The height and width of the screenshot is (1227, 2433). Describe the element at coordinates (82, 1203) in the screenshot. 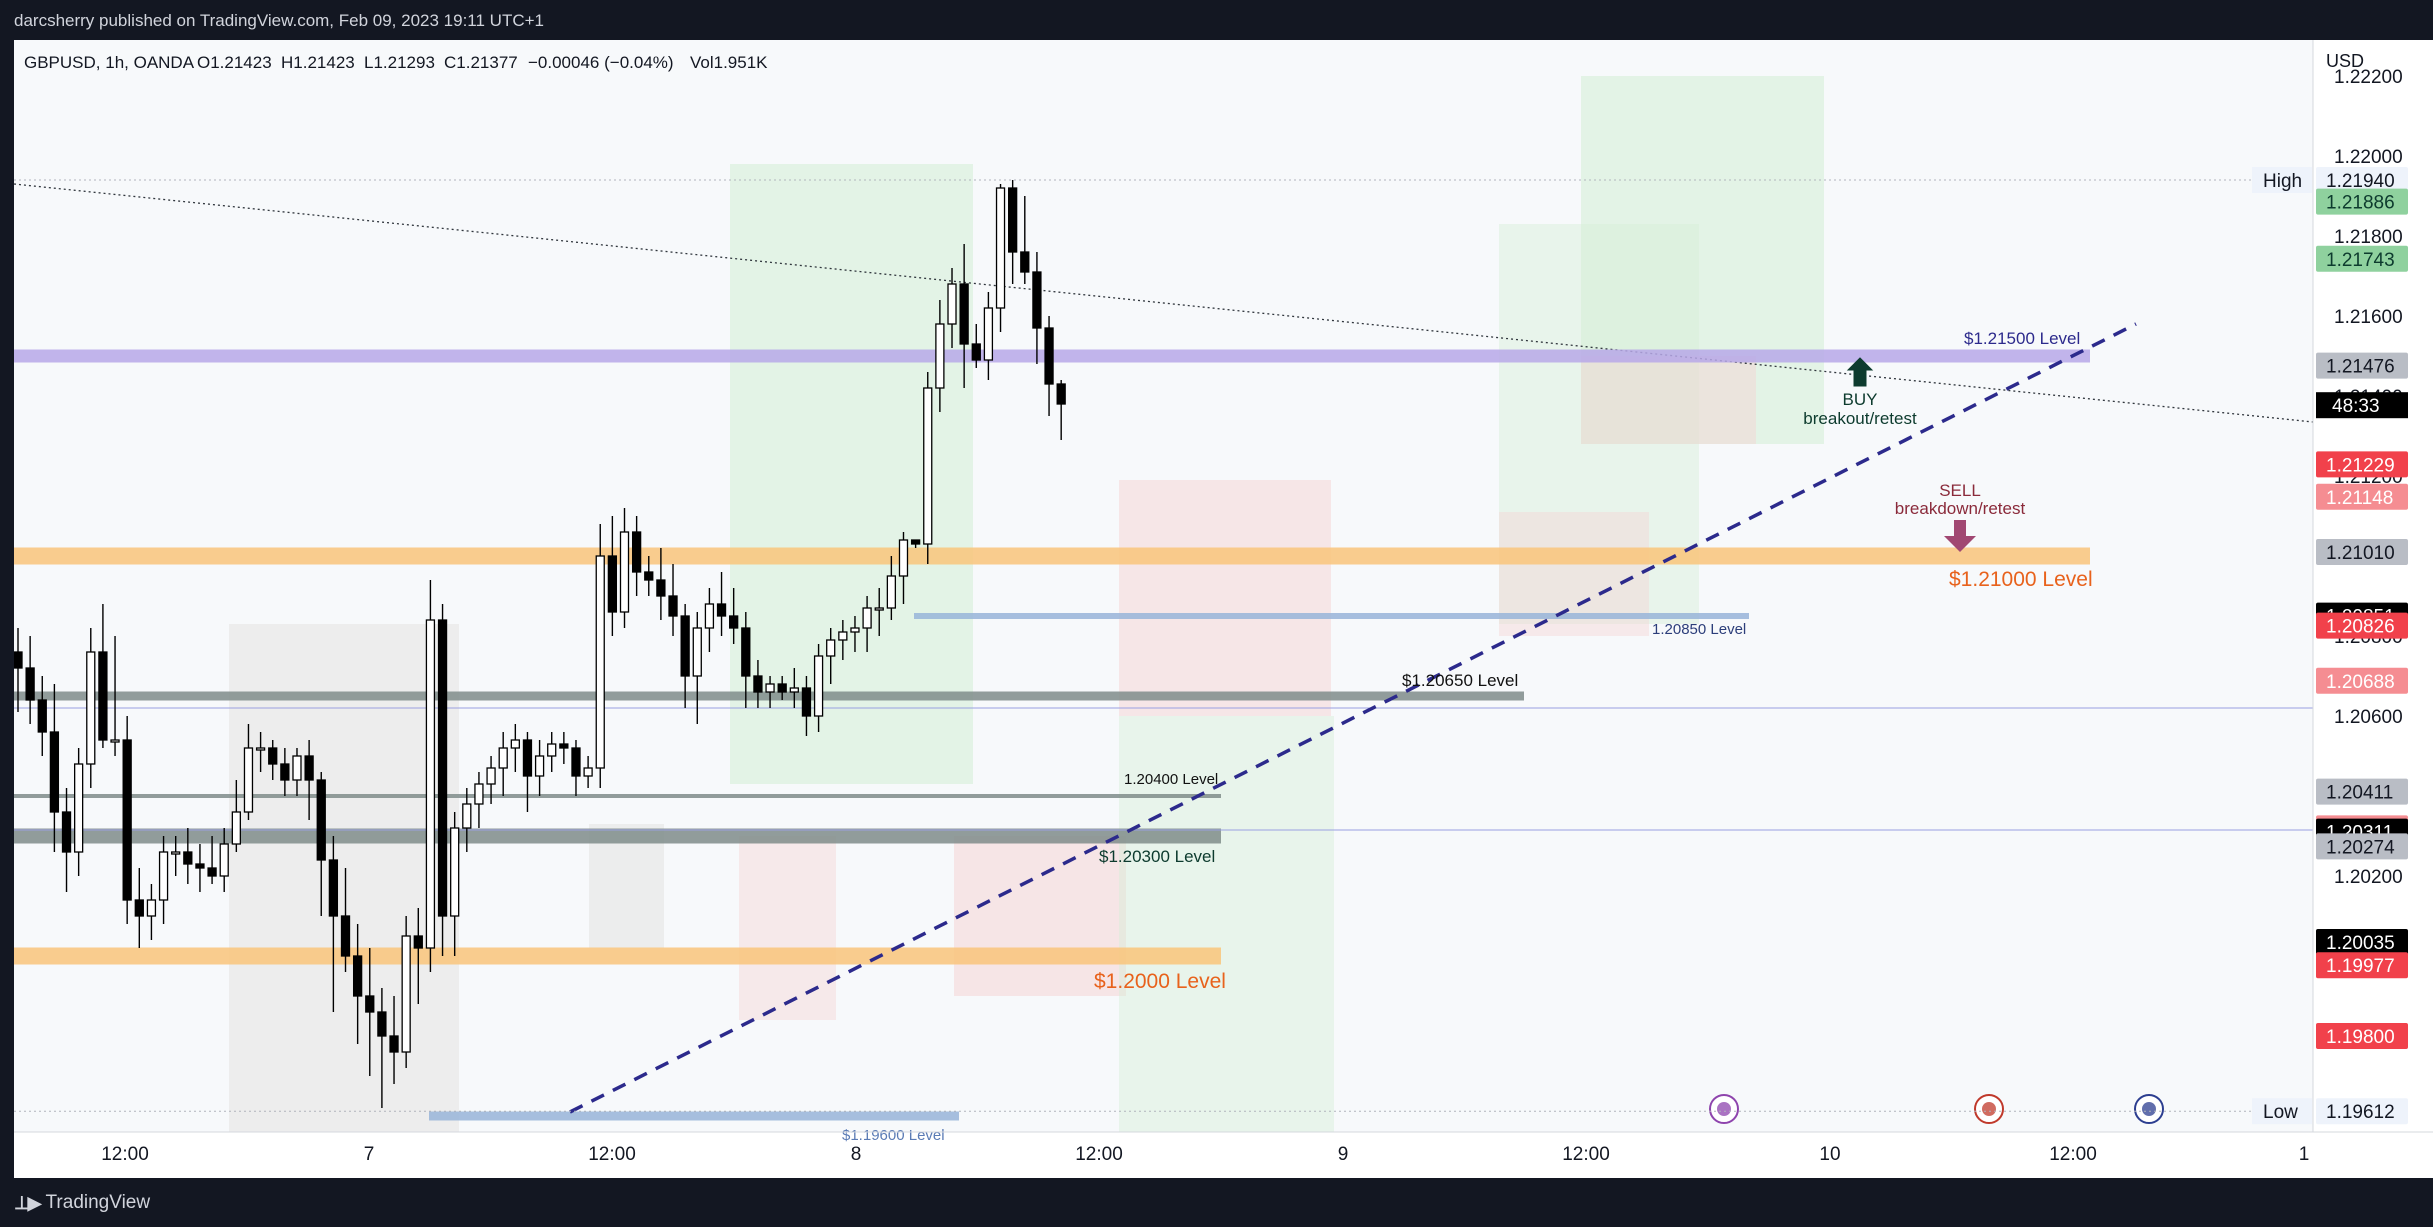

I see `tradingview-logo: ⊥▶ TradingView` at that location.